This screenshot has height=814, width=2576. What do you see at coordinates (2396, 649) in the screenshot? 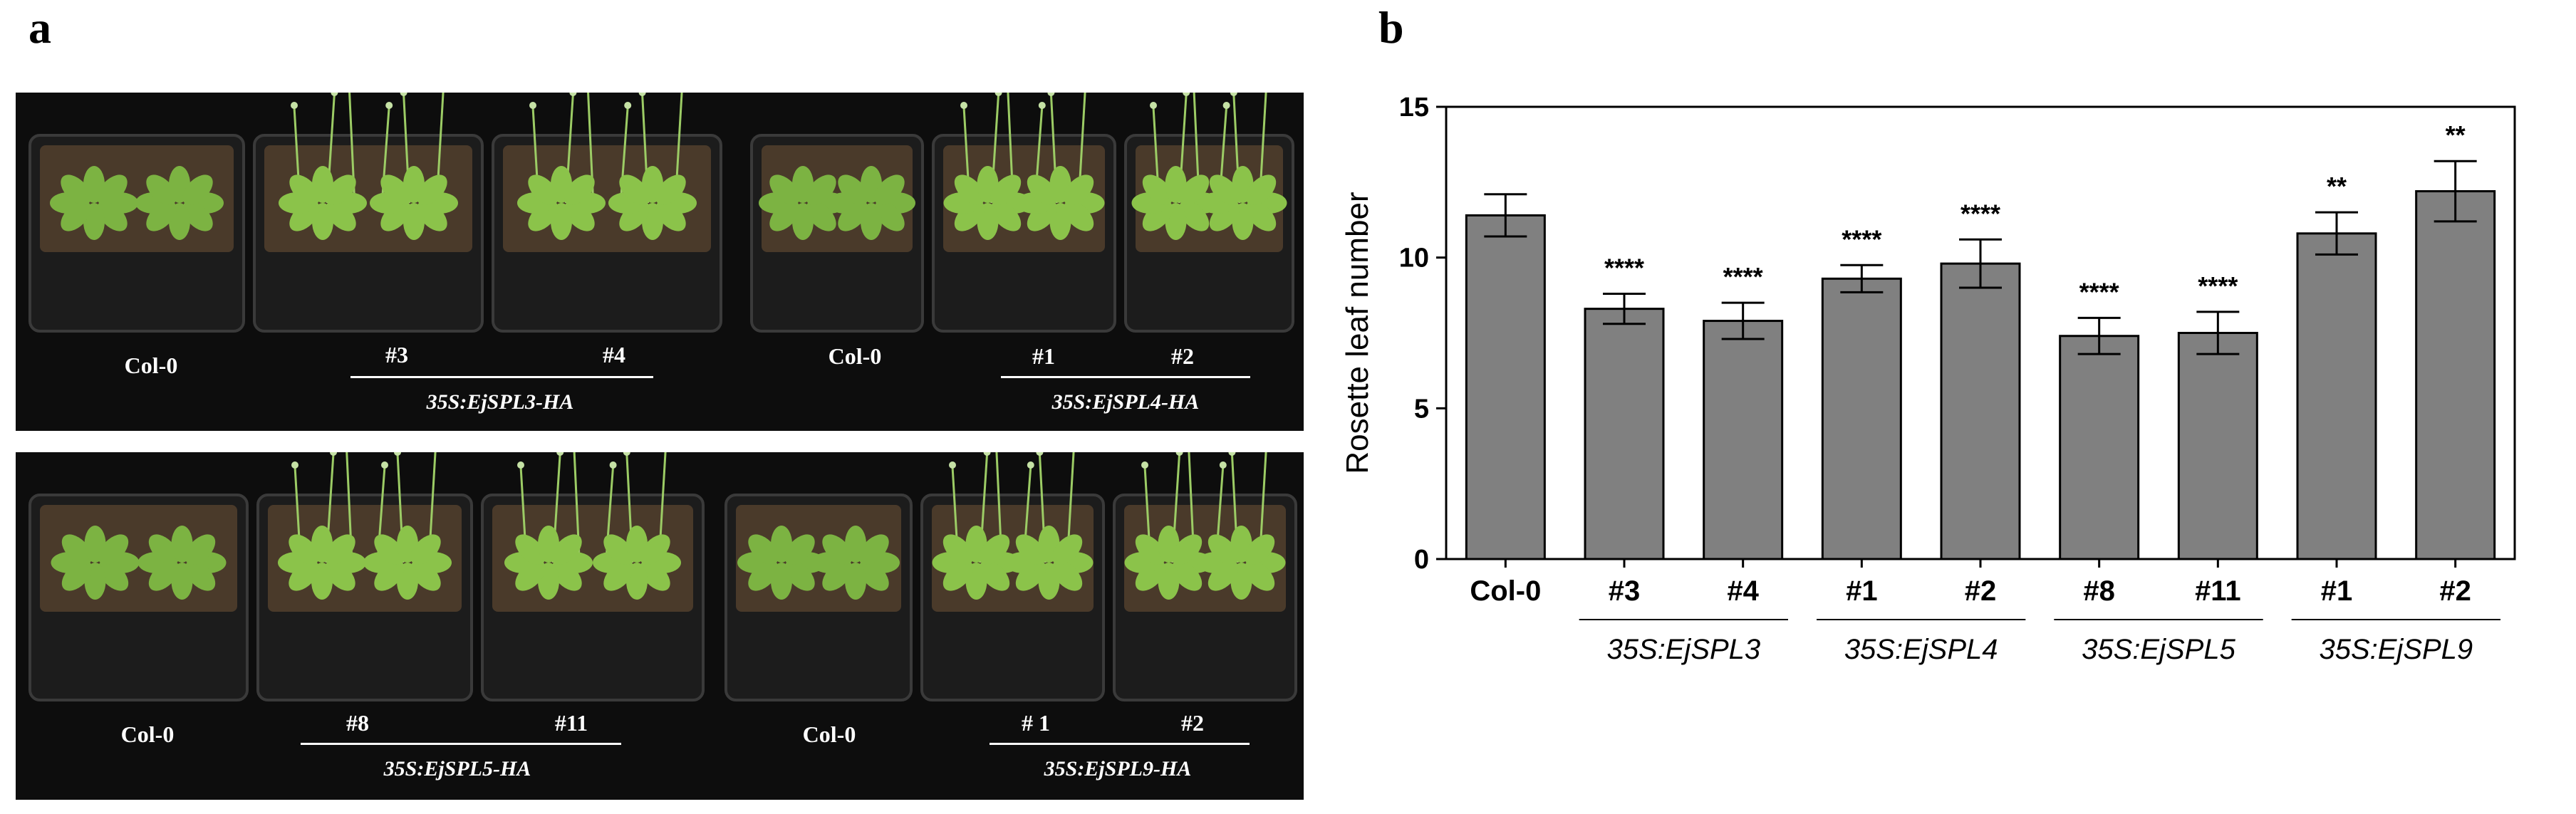
I see `group-label: 35S:EjSPL9` at bounding box center [2396, 649].